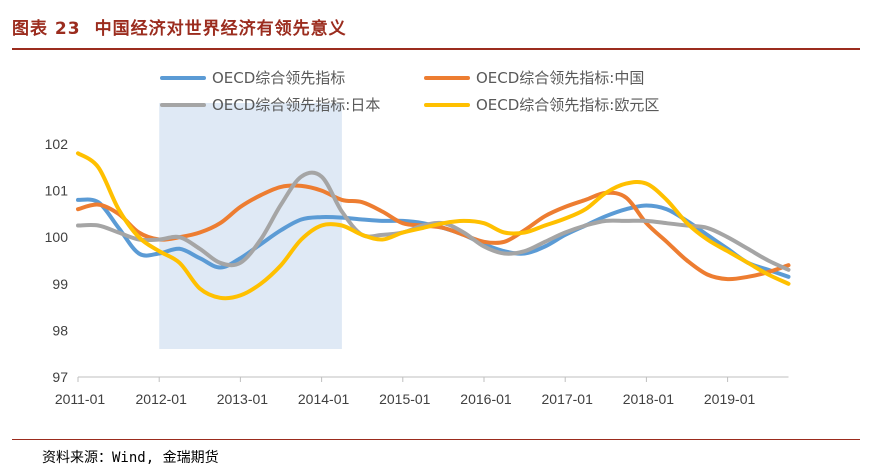  Describe the element at coordinates (296, 105) in the screenshot. I see `legend-item-japan-label: OECD综合领先指标:日本` at that location.